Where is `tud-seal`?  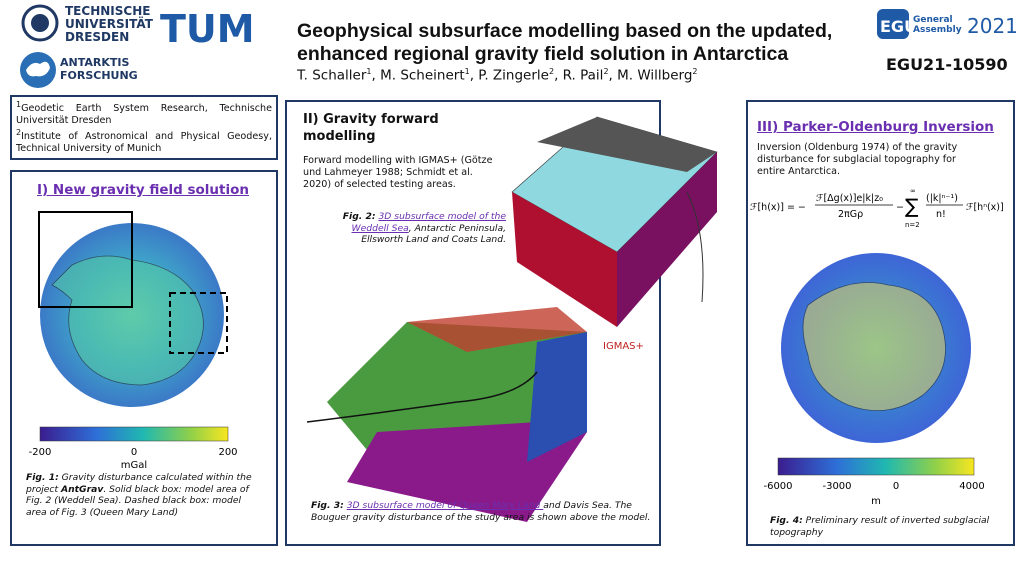
tud-seal is located at coordinates (40, 23).